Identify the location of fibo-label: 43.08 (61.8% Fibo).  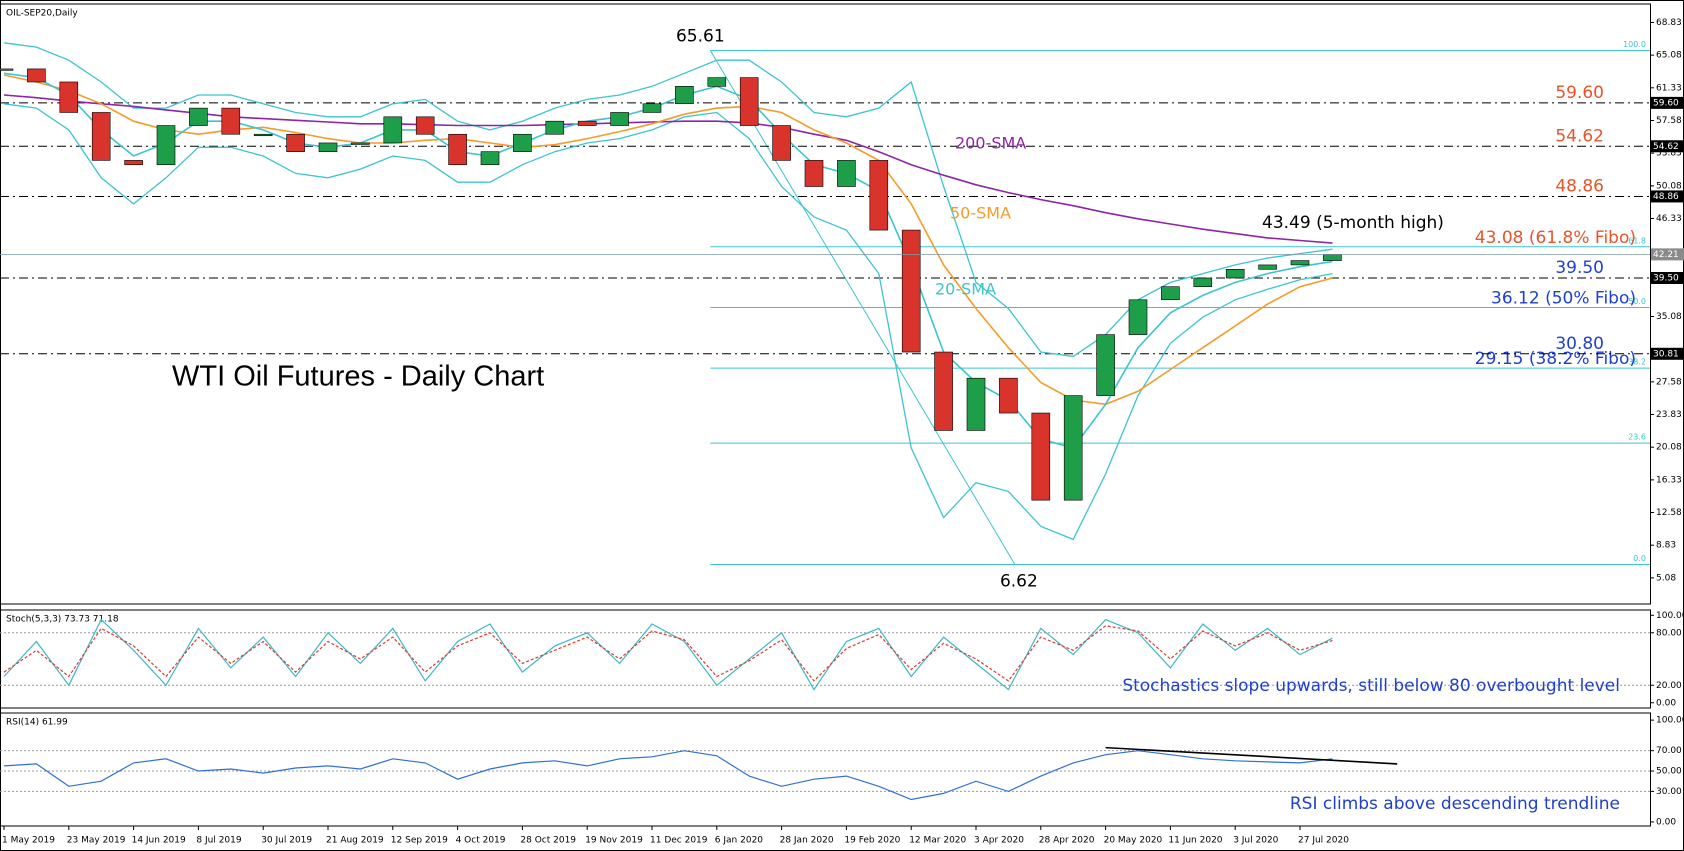
(1555, 238).